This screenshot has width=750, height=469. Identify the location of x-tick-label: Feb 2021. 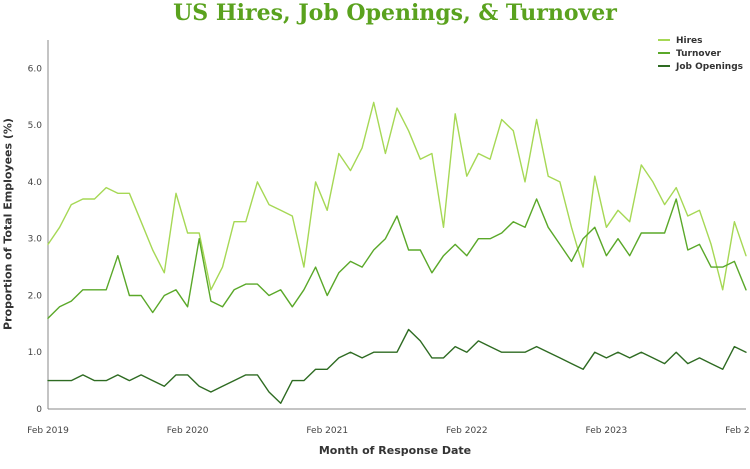
(327, 431).